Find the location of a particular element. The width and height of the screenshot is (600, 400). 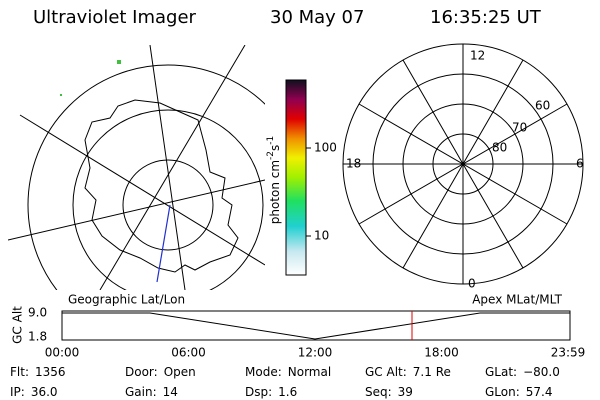

time: 16:35:25 UT is located at coordinates (486, 17).